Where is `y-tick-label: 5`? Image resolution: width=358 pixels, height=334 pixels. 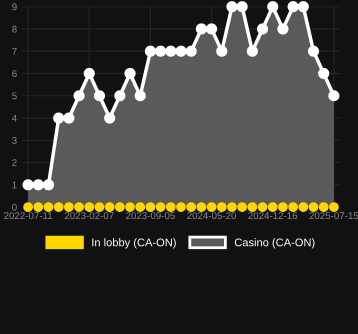
y-tick-label: 5 is located at coordinates (14, 96).